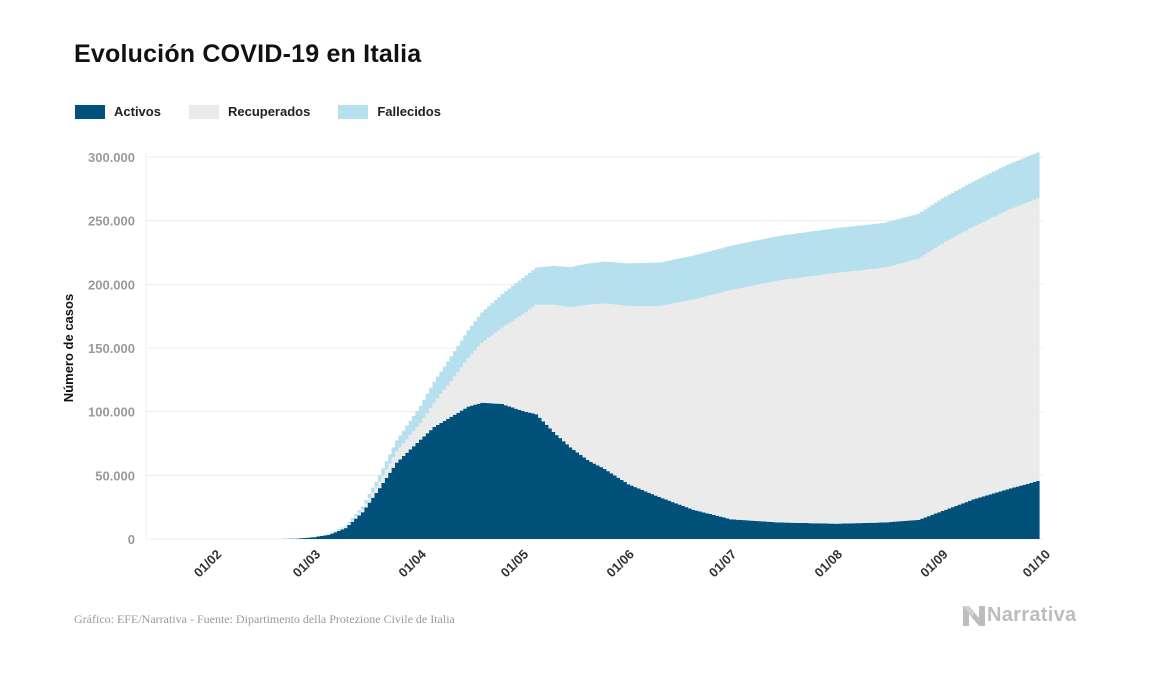 Image resolution: width=1157 pixels, height=674 pixels. Describe the element at coordinates (515, 564) in the screenshot. I see `x-tick-label: 01/05` at that location.